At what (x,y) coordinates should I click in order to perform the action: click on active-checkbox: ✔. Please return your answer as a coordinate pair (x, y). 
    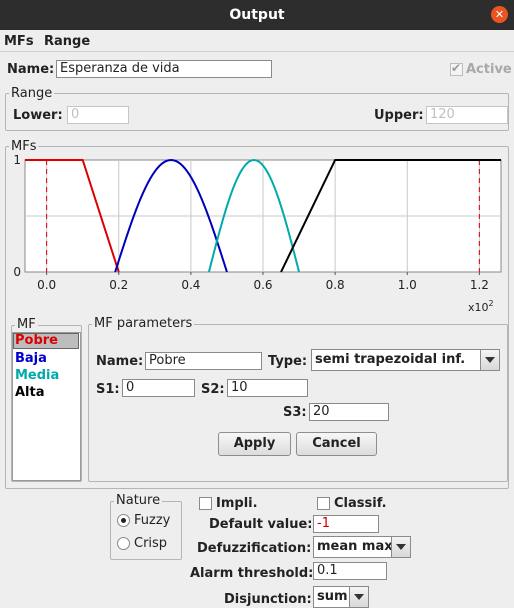
    Looking at the image, I should click on (456, 68).